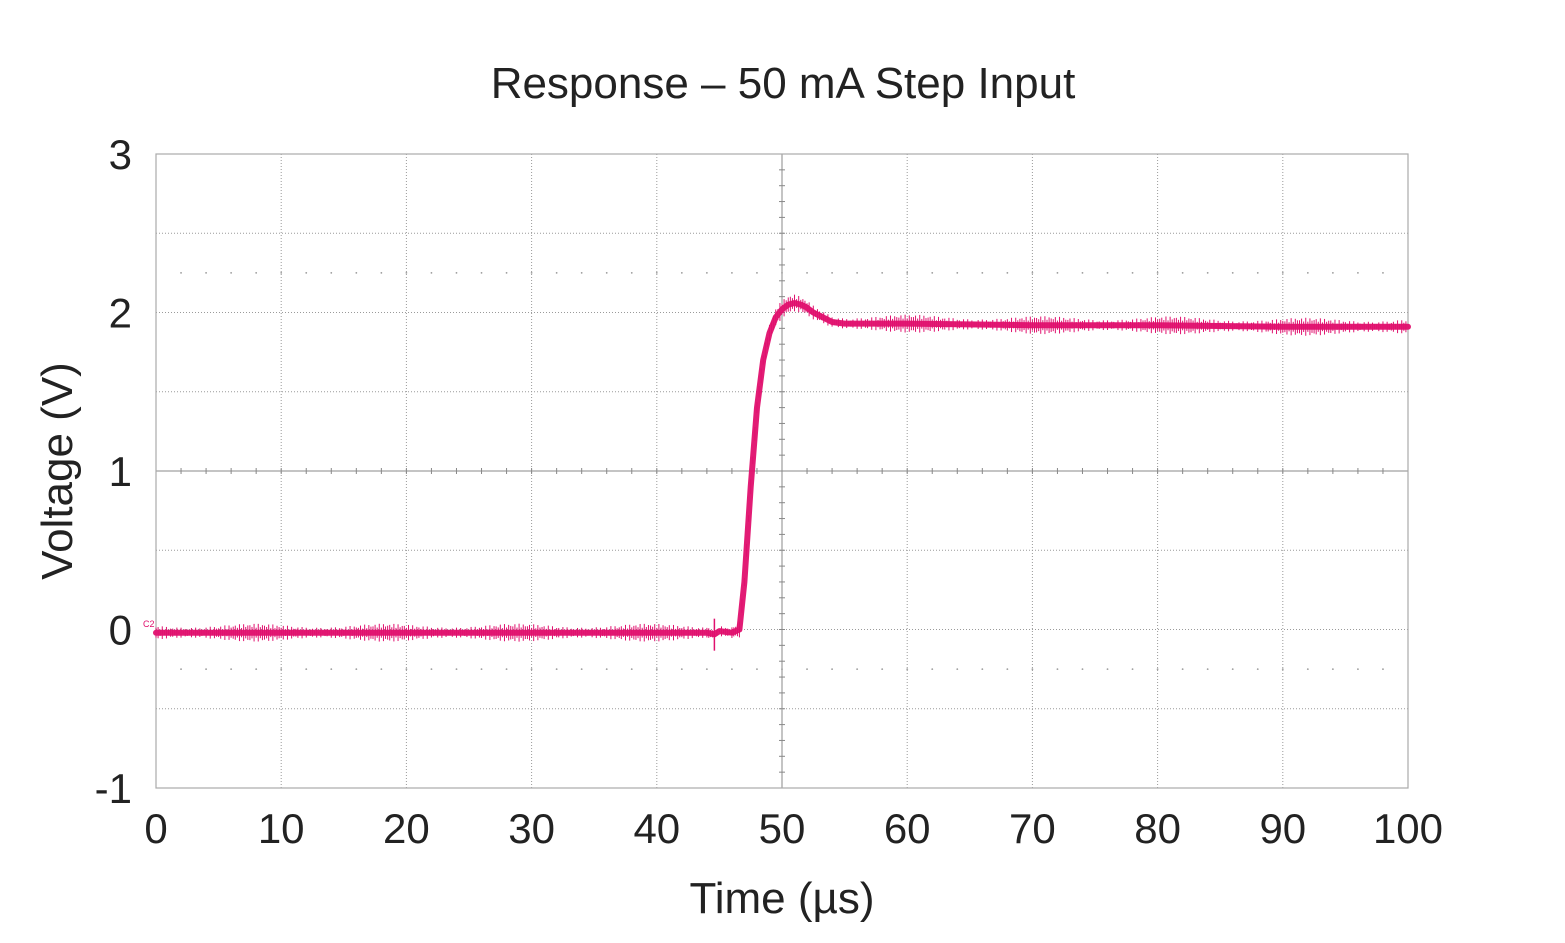 Image resolution: width=1565 pixels, height=943 pixels. Describe the element at coordinates (281, 828) in the screenshot. I see `x-tick-label: 10` at that location.